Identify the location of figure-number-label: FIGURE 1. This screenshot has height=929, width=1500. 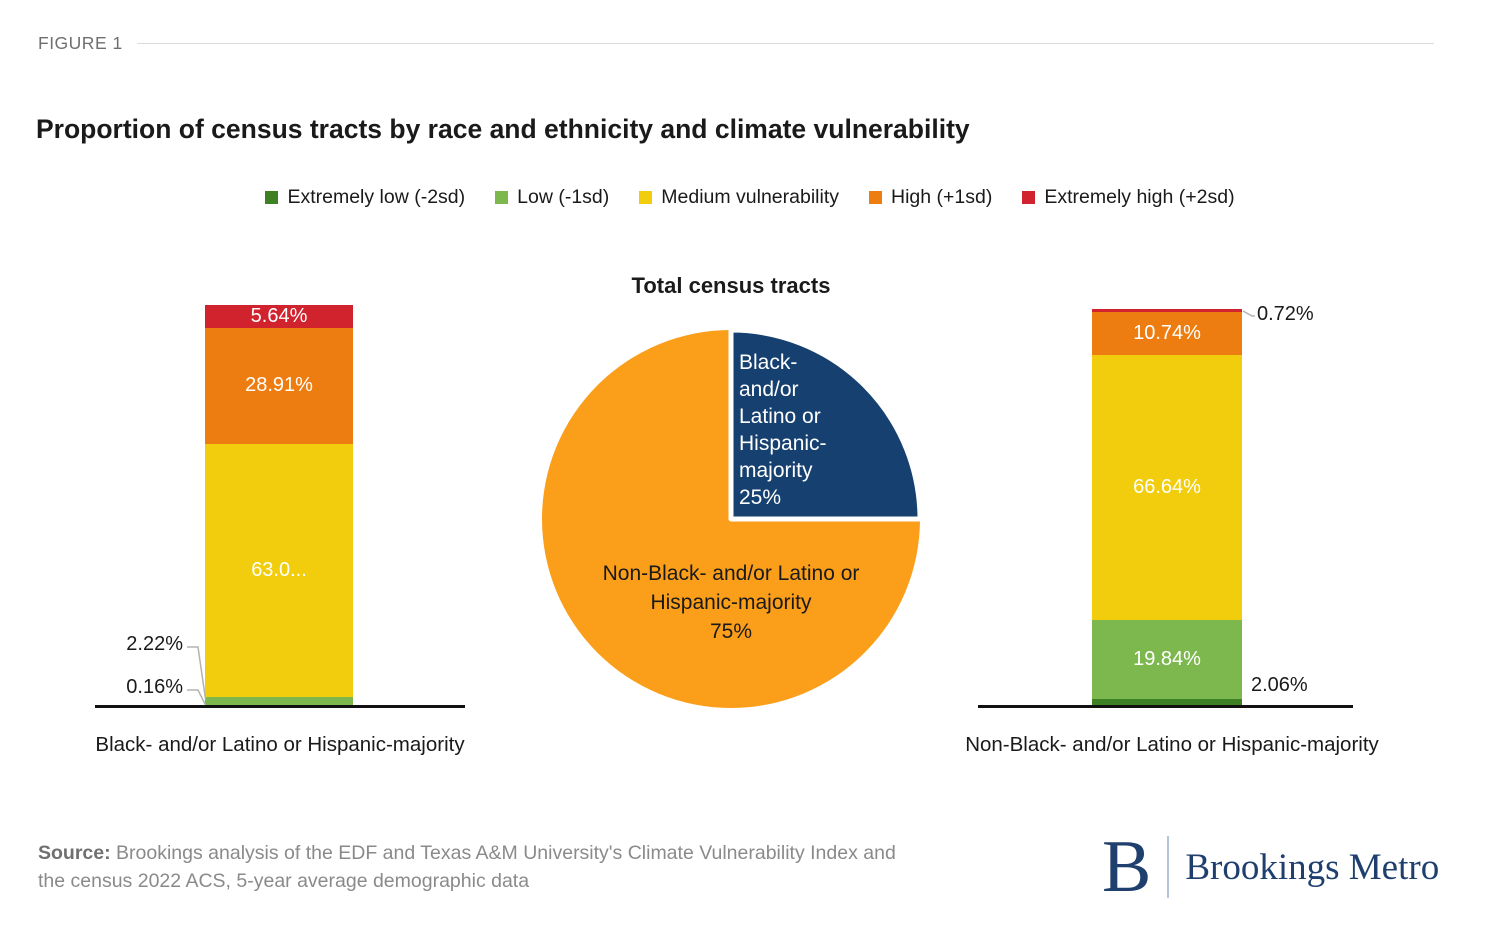
(80, 43).